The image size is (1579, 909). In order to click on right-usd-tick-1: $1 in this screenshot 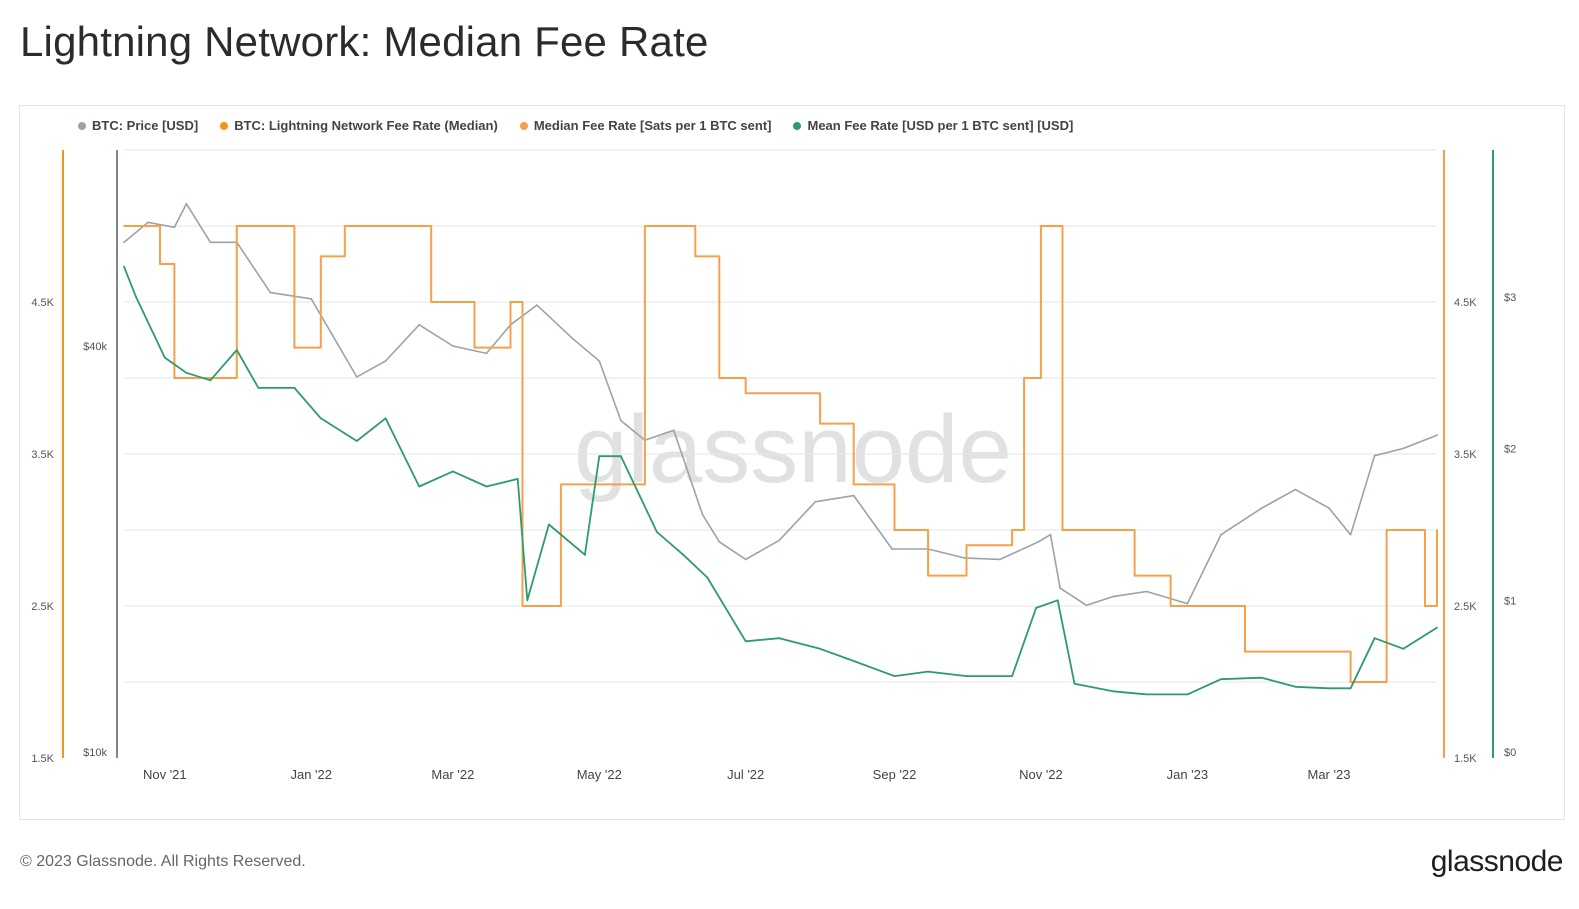, I will do `click(1510, 601)`.